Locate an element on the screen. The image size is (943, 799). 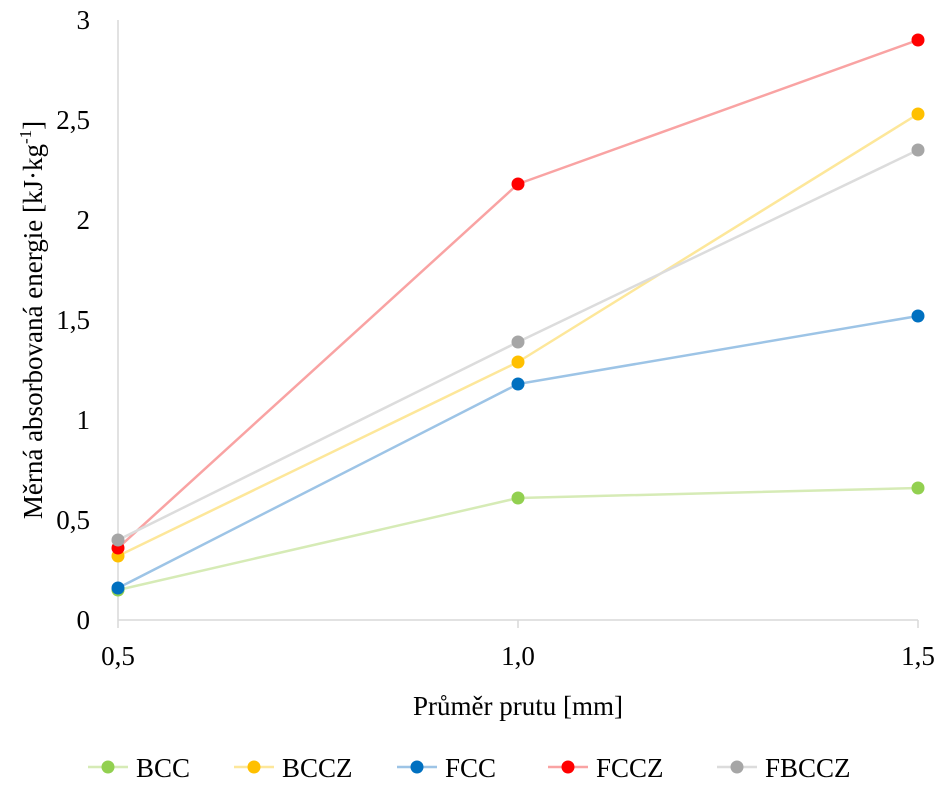
x-tick-label: 0,5 is located at coordinates (118, 656).